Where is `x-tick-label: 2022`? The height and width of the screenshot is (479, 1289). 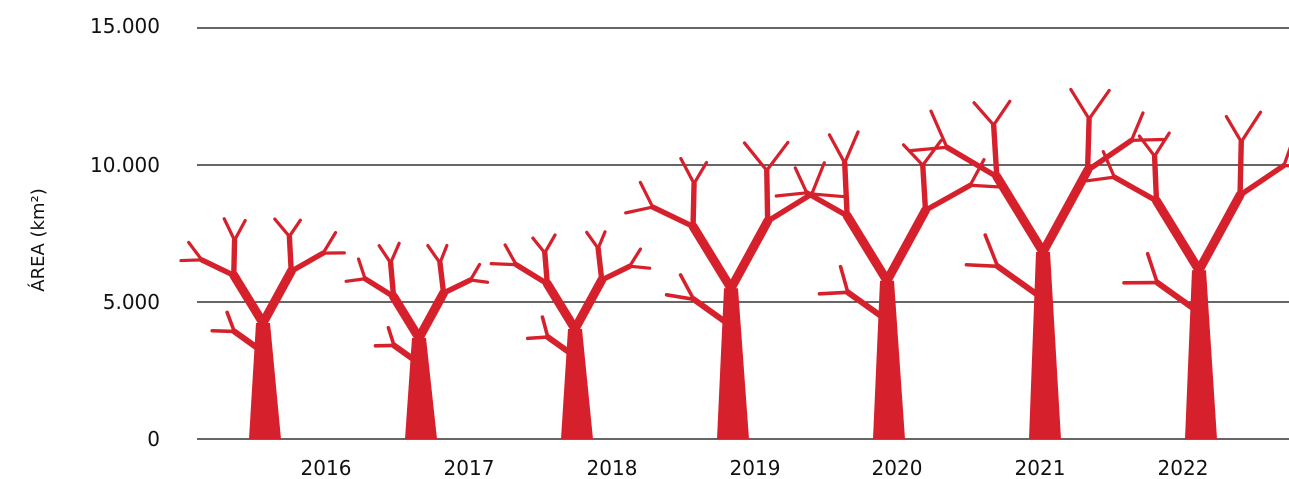
x-tick-label: 2022 is located at coordinates (1183, 467).